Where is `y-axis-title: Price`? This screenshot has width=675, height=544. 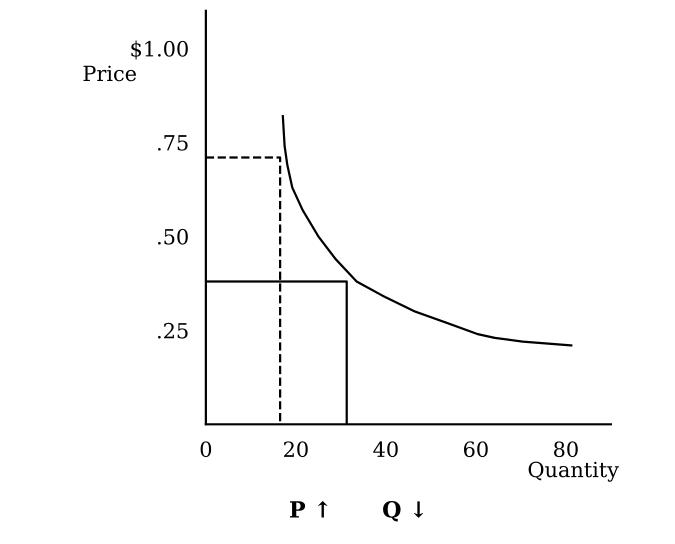 y-axis-title: Price is located at coordinates (110, 74).